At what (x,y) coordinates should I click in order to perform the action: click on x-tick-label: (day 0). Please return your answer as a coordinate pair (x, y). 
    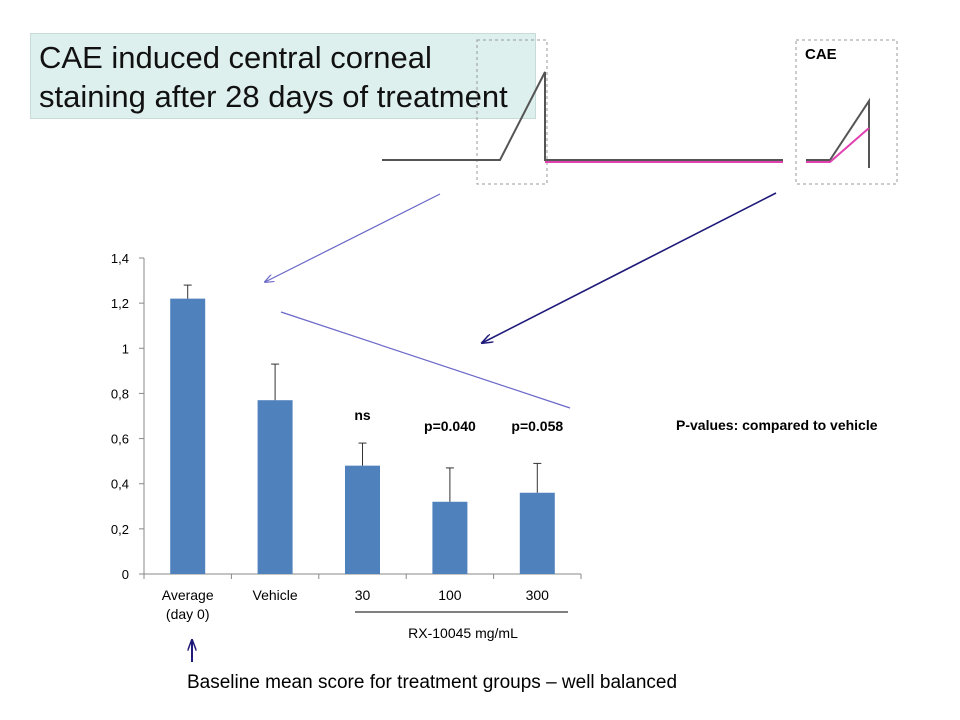
    Looking at the image, I should click on (188, 614).